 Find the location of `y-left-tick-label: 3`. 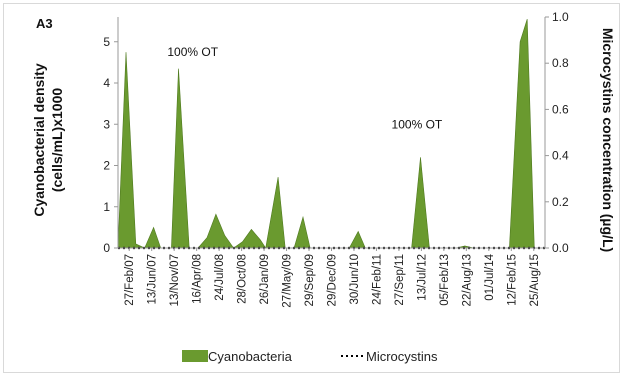

y-left-tick-label: 3 is located at coordinates (106, 124).